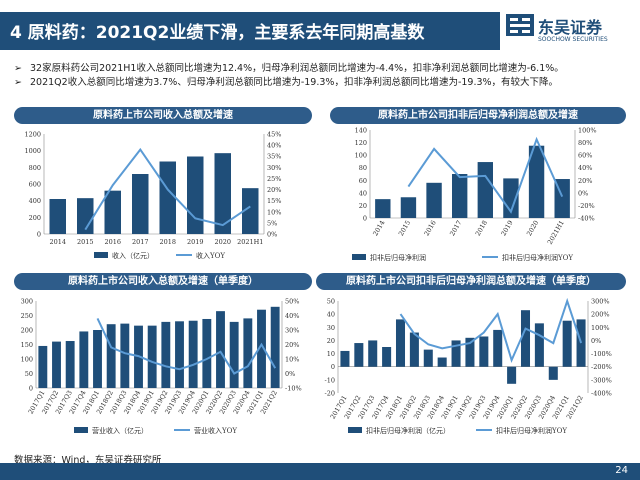 This screenshot has width=640, height=480. I want to click on y-right-tick-label: 35%, so click(274, 157).